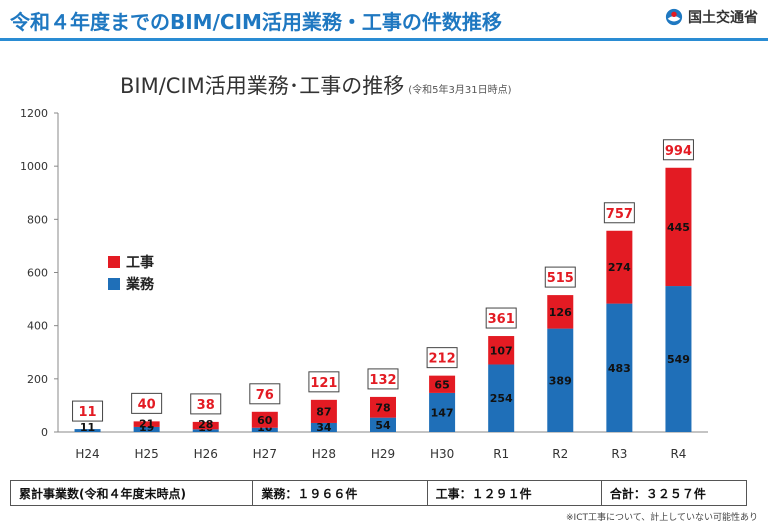 This screenshot has width=768, height=528. I want to click on summary-label: 累計事業数(令和４年度末時点), so click(132, 493).